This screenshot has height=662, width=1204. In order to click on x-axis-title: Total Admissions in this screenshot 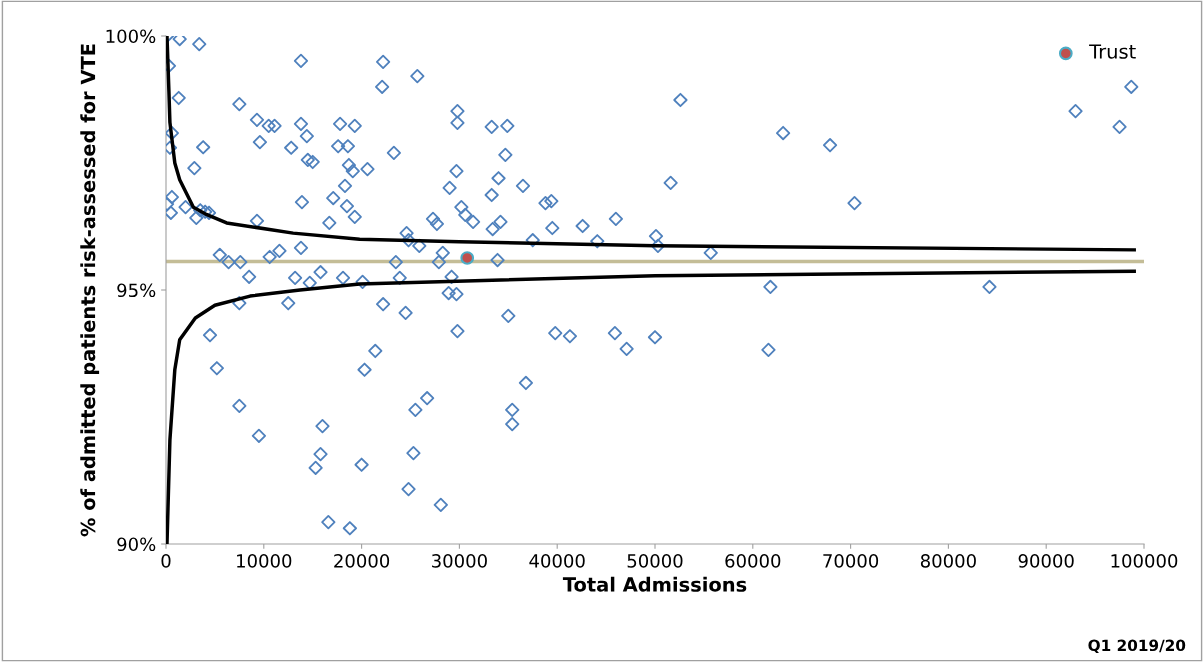, I will do `click(654, 584)`.